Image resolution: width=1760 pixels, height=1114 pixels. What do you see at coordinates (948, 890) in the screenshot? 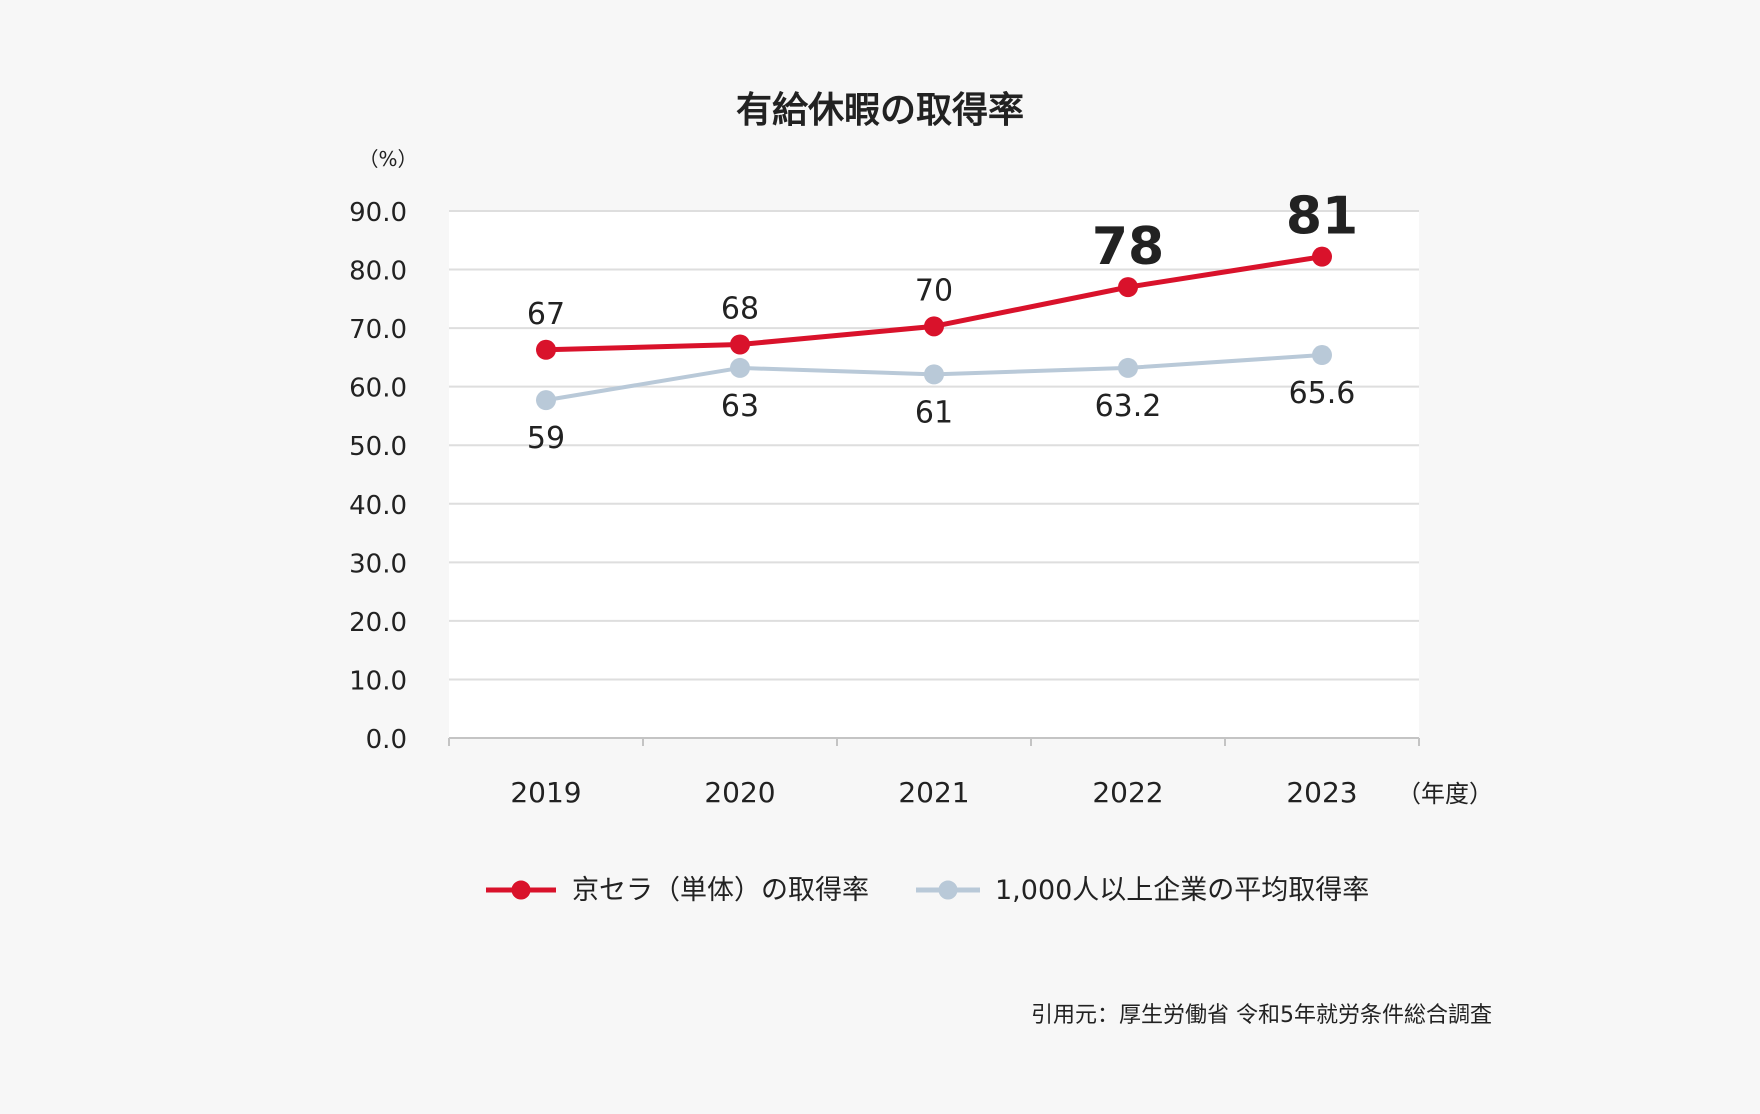
I see `legend-swatch-average-marker` at bounding box center [948, 890].